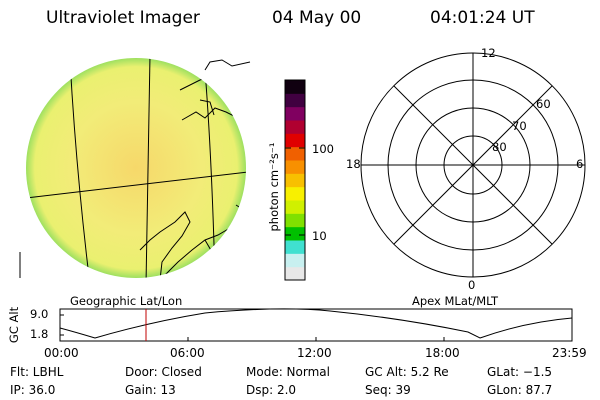 This screenshot has height=400, width=600. I want to click on orbit-plot, so click(316, 325).